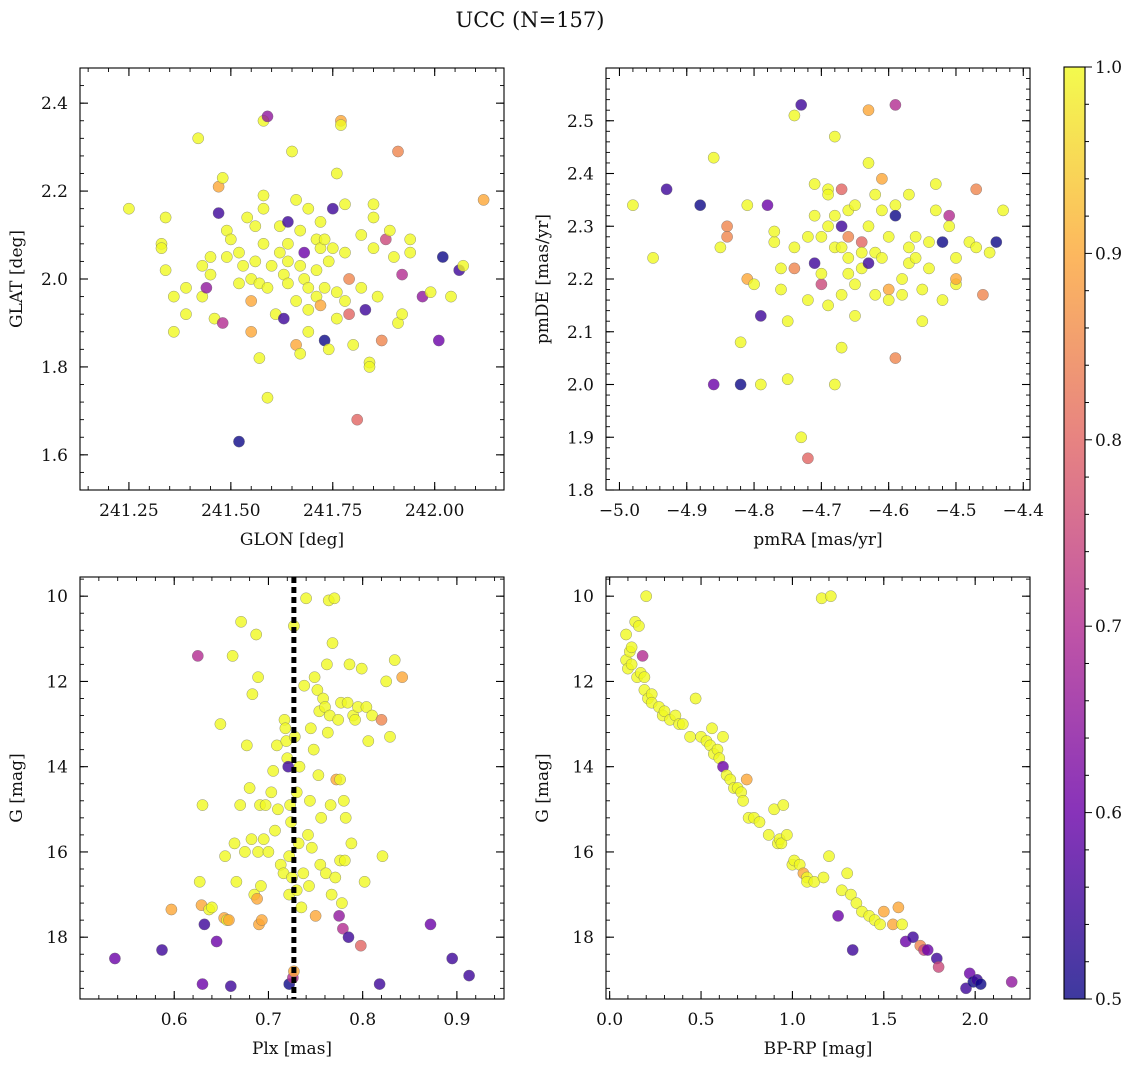 The height and width of the screenshot is (1067, 1136). I want to click on x-tick-label: −4.7, so click(821, 511).